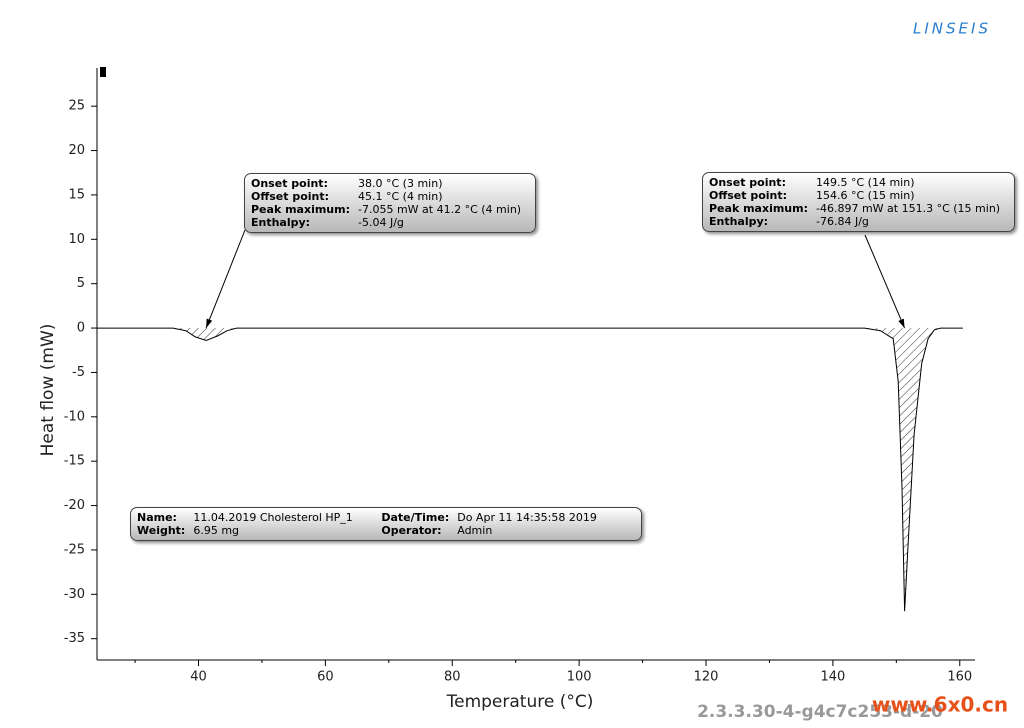 The height and width of the screenshot is (728, 1024). Describe the element at coordinates (832, 677) in the screenshot. I see `x-tick-label: 140` at that location.